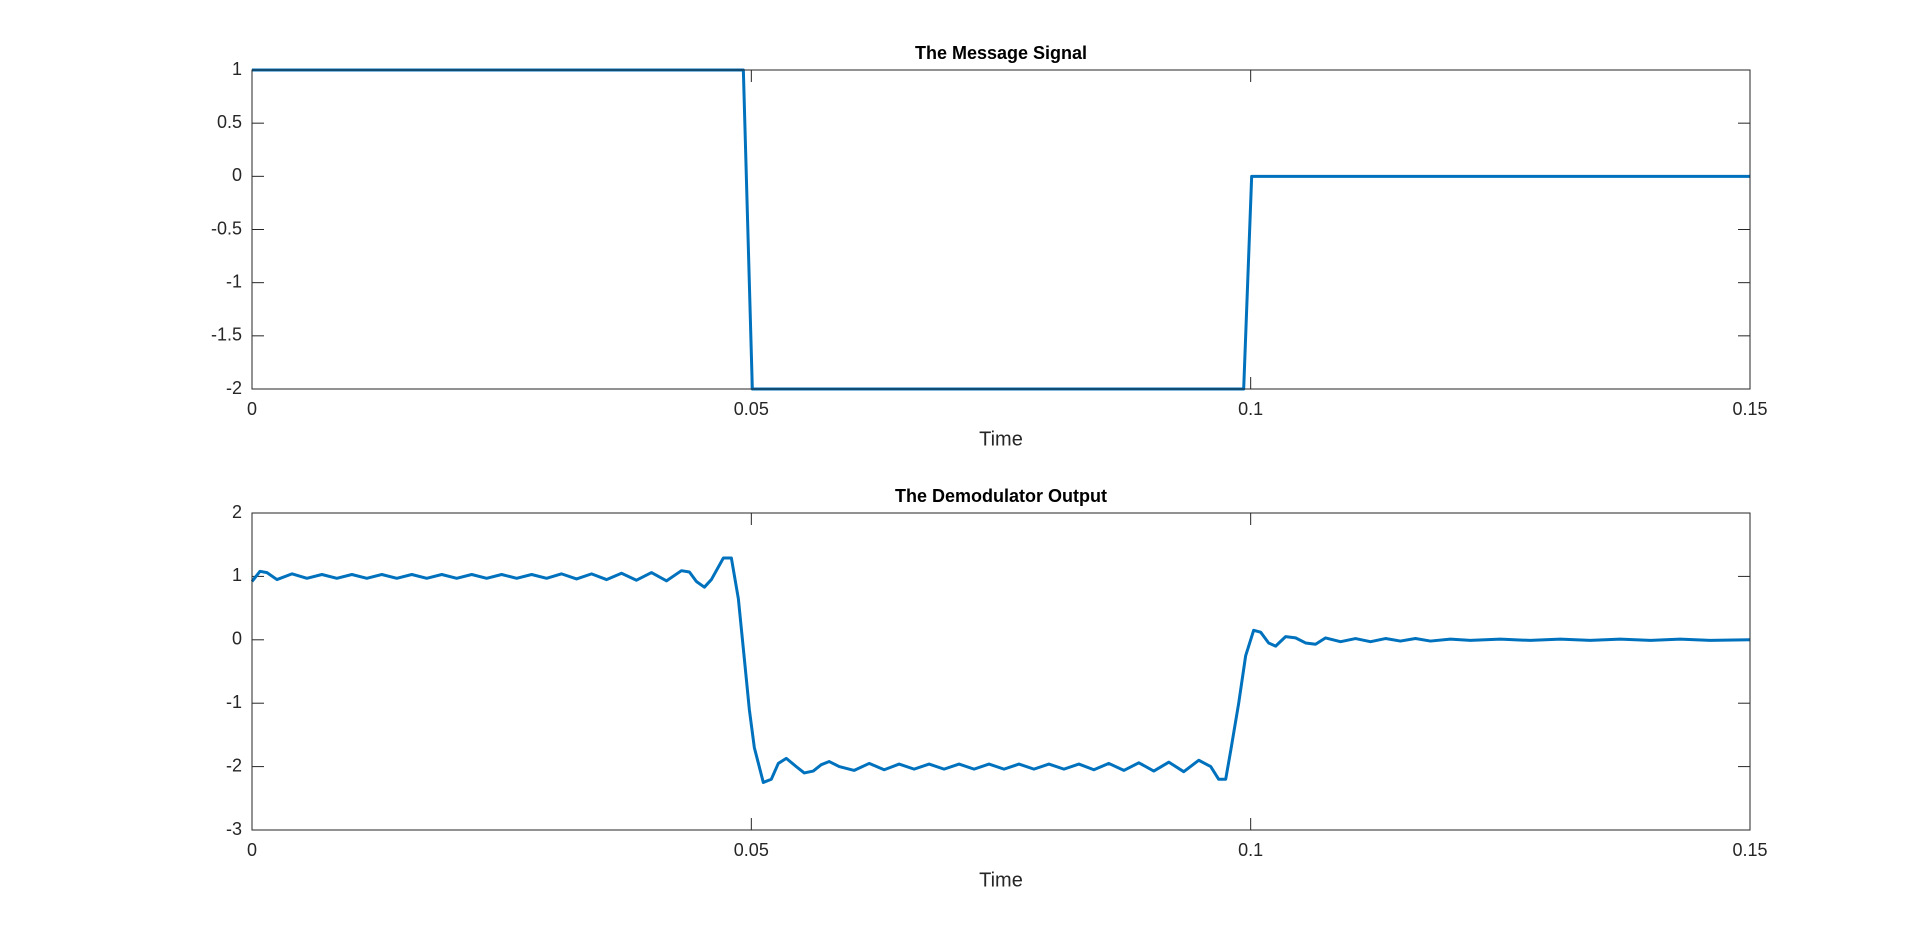 The image size is (1920, 932). I want to click on y-tick-label: -0.5, so click(226, 228).